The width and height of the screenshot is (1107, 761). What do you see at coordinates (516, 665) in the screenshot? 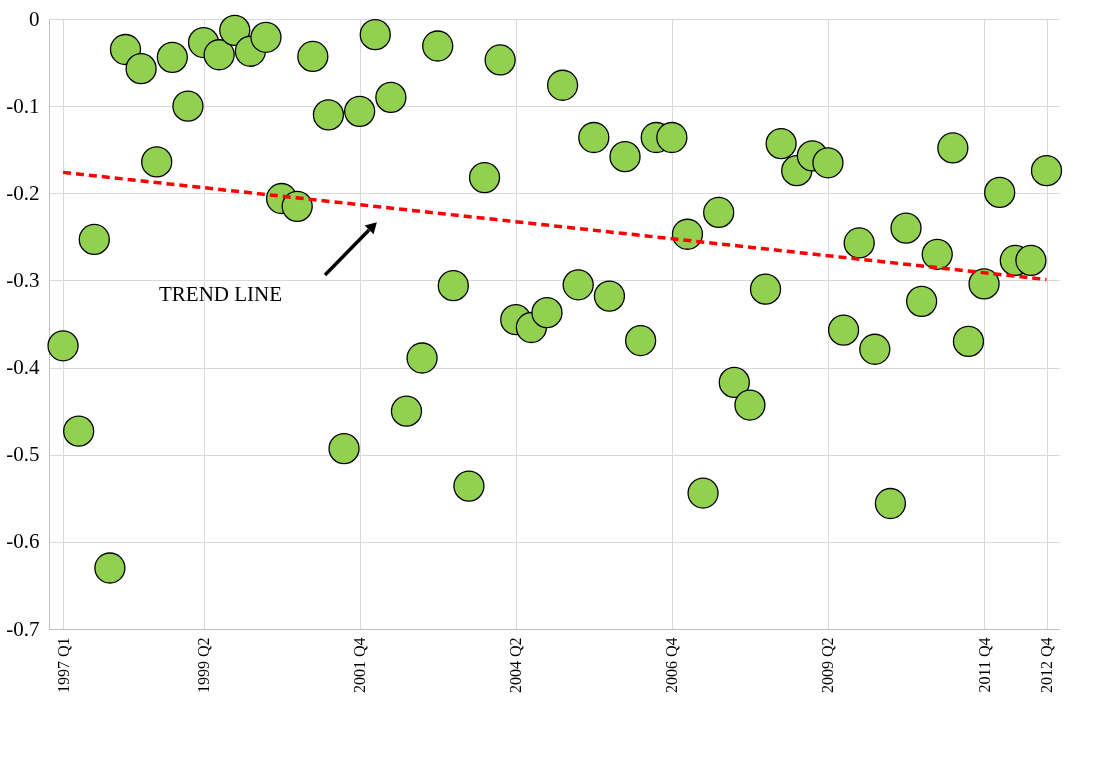
I see `x-tick-label: 2004 Q2` at bounding box center [516, 665].